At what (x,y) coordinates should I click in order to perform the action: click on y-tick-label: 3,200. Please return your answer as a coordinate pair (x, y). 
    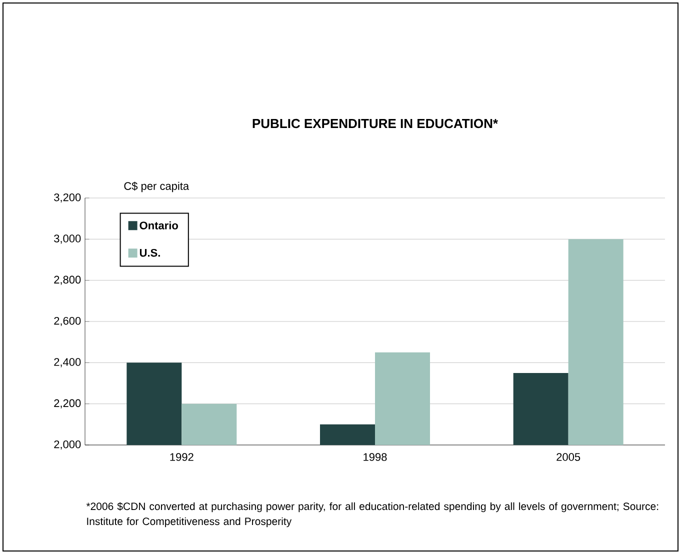
    Looking at the image, I should click on (67, 198).